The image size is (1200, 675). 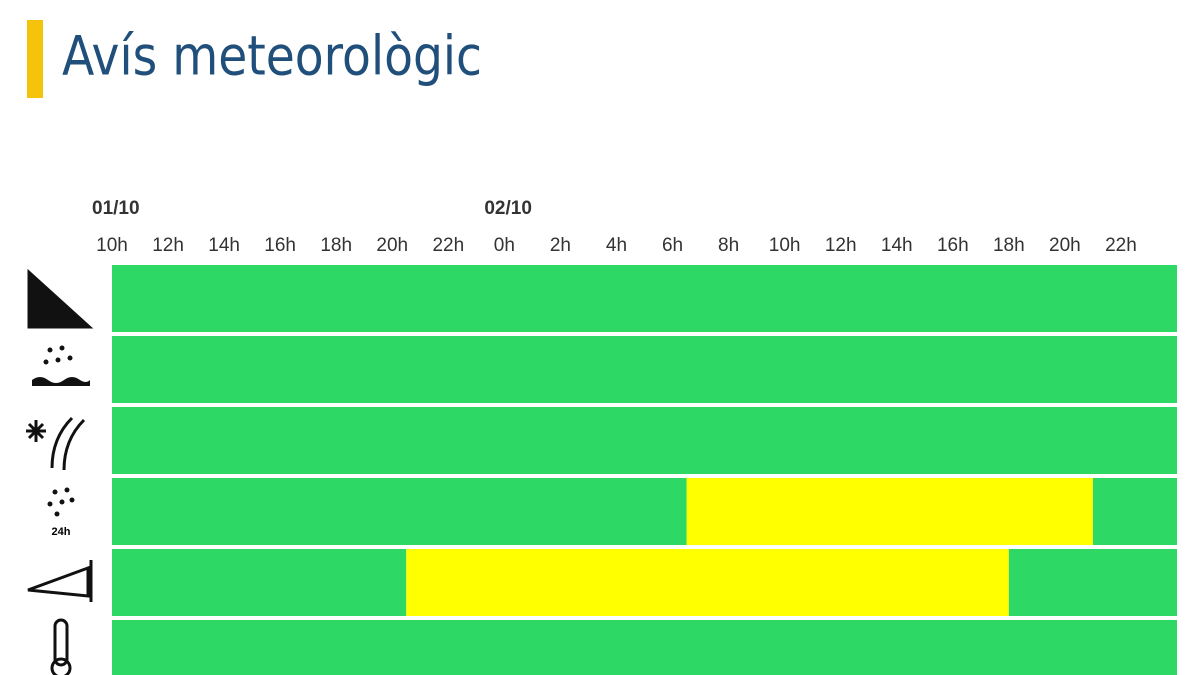 I want to click on avalanche-icon, so click(x=60, y=298).